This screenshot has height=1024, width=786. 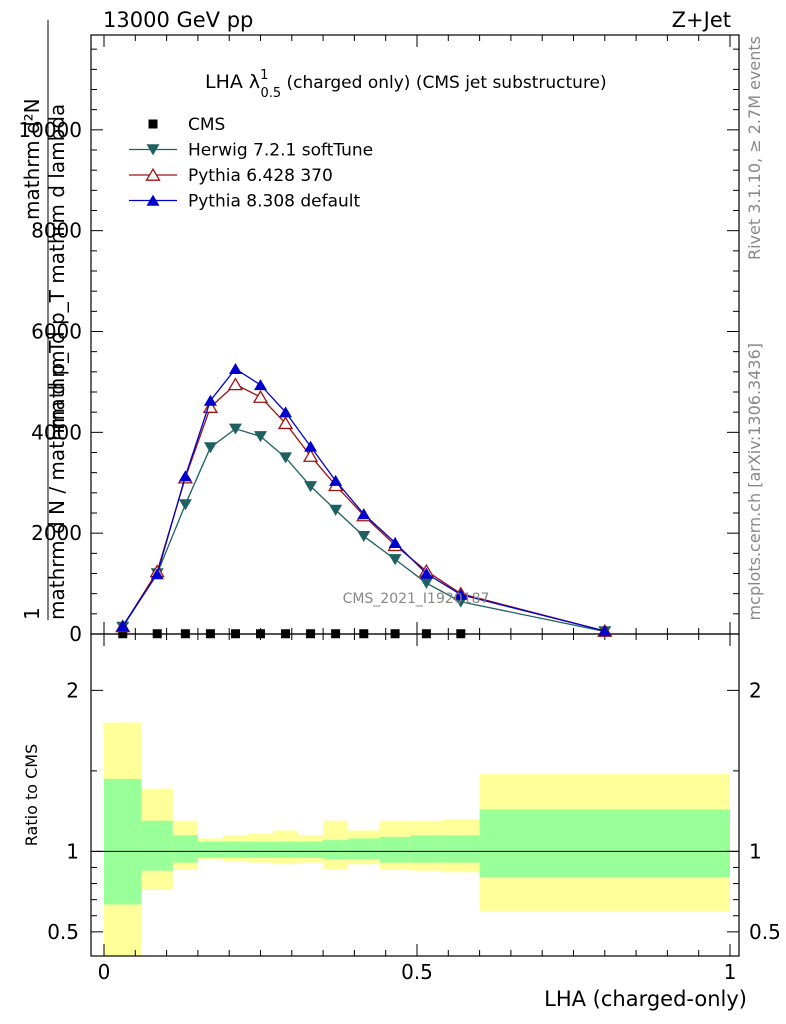 What do you see at coordinates (178, 20) in the screenshot?
I see `header-left: 13000 GeV pp` at bounding box center [178, 20].